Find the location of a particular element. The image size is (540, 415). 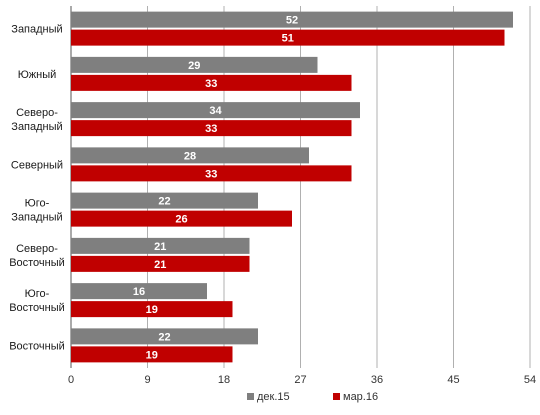

category-label: Северо-Восточный is located at coordinates (37, 256).